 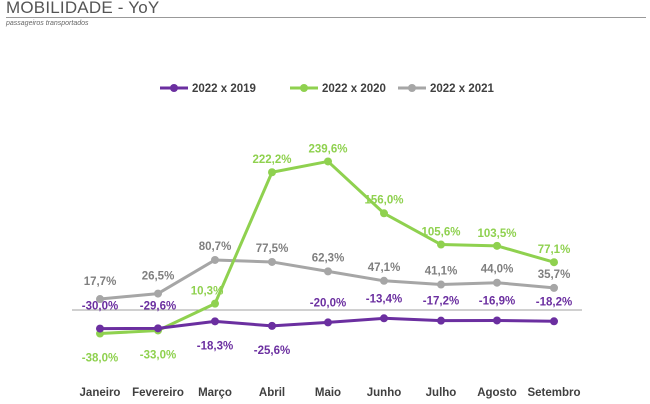 I want to click on x-tick-label: Setembro, so click(x=553, y=393).